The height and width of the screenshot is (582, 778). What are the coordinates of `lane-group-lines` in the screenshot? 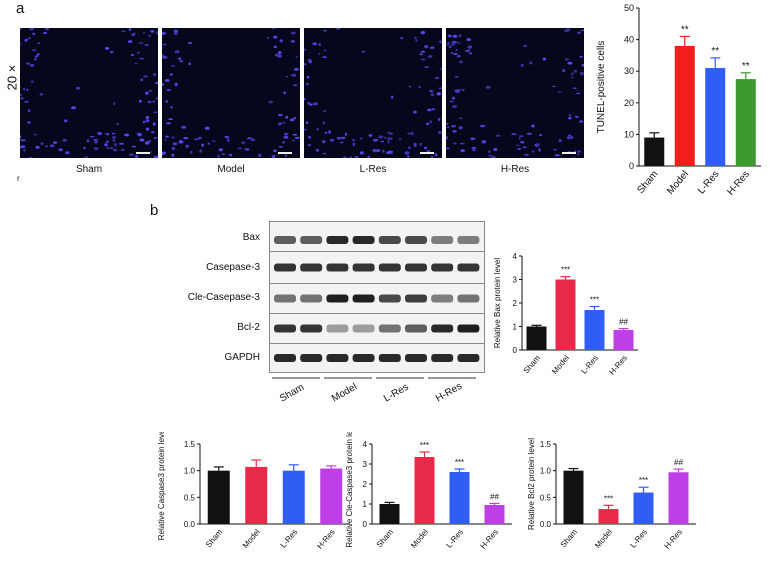 It's located at (374, 378).